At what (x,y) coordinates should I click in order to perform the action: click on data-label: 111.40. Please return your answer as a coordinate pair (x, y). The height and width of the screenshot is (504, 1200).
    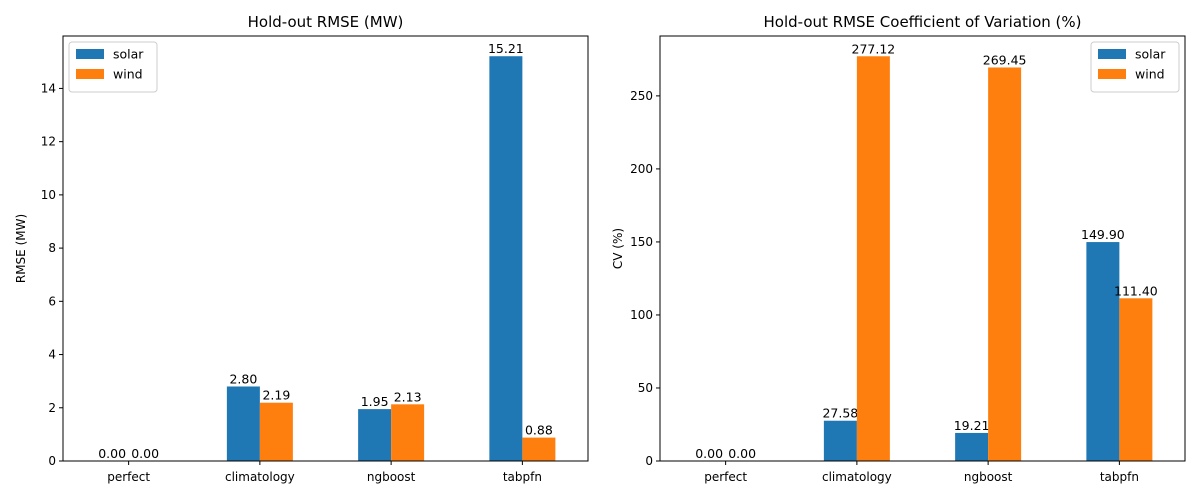
    Looking at the image, I should click on (1136, 290).